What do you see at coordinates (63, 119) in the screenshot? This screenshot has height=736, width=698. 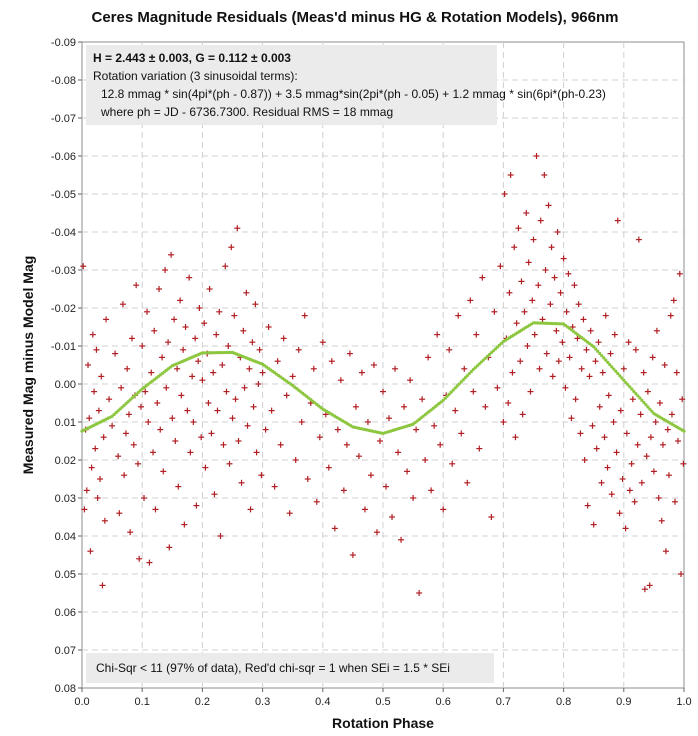 I see `y-tick-label: -0.07` at bounding box center [63, 119].